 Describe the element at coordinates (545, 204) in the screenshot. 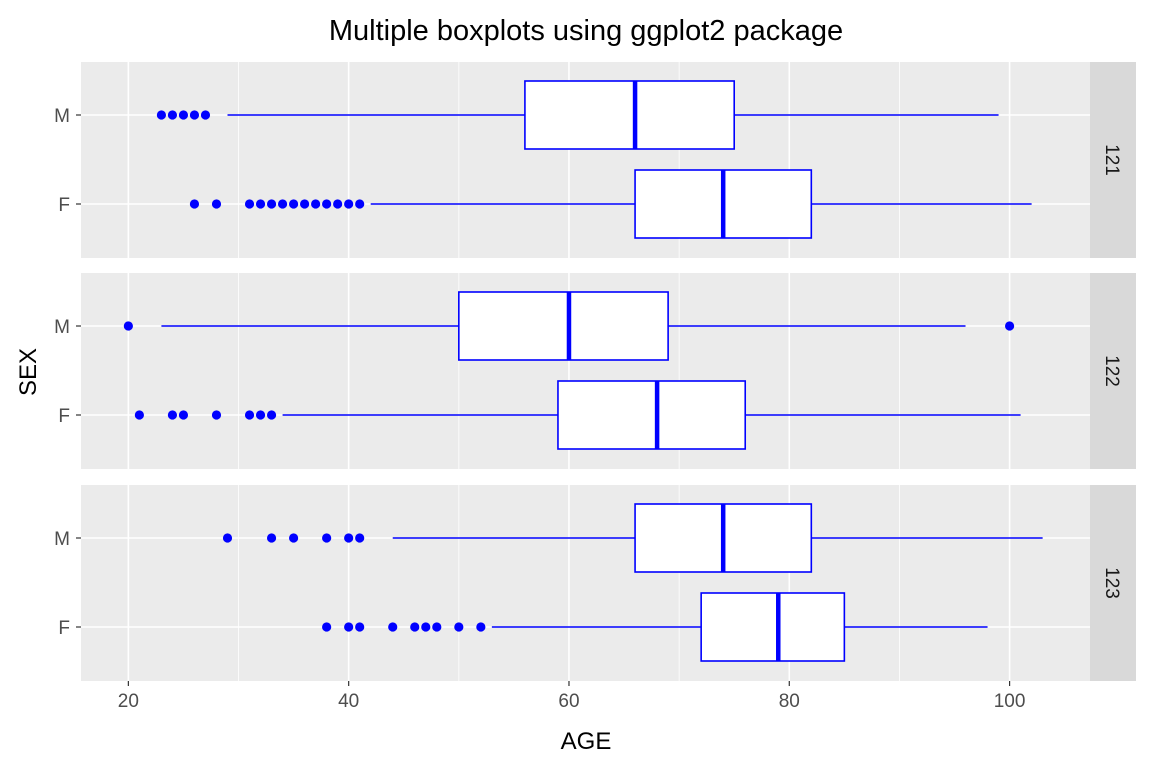

I see `boxplot-121-F: F` at that location.